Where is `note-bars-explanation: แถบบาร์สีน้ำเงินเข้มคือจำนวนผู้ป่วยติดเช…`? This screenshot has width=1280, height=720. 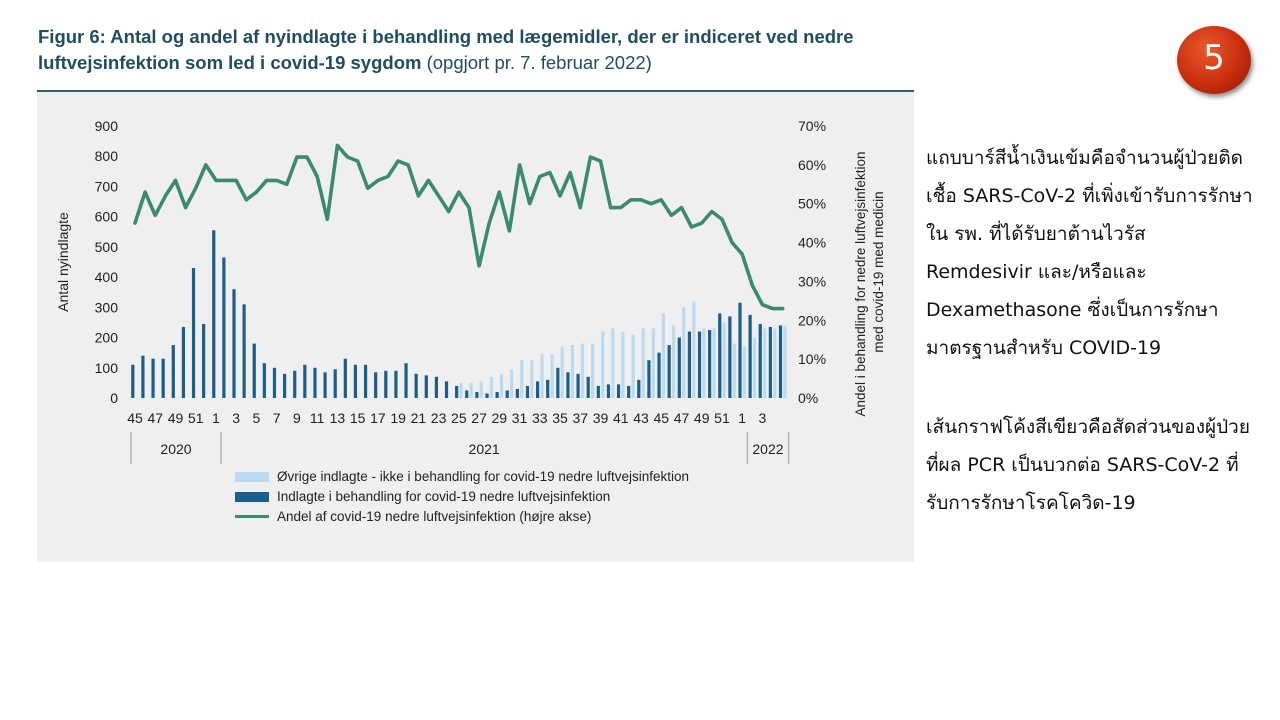 note-bars-explanation: แถบบาร์สีน้ำเงินเข้มคือจำนวนผู้ป่วยติดเช… is located at coordinates (1089, 253).